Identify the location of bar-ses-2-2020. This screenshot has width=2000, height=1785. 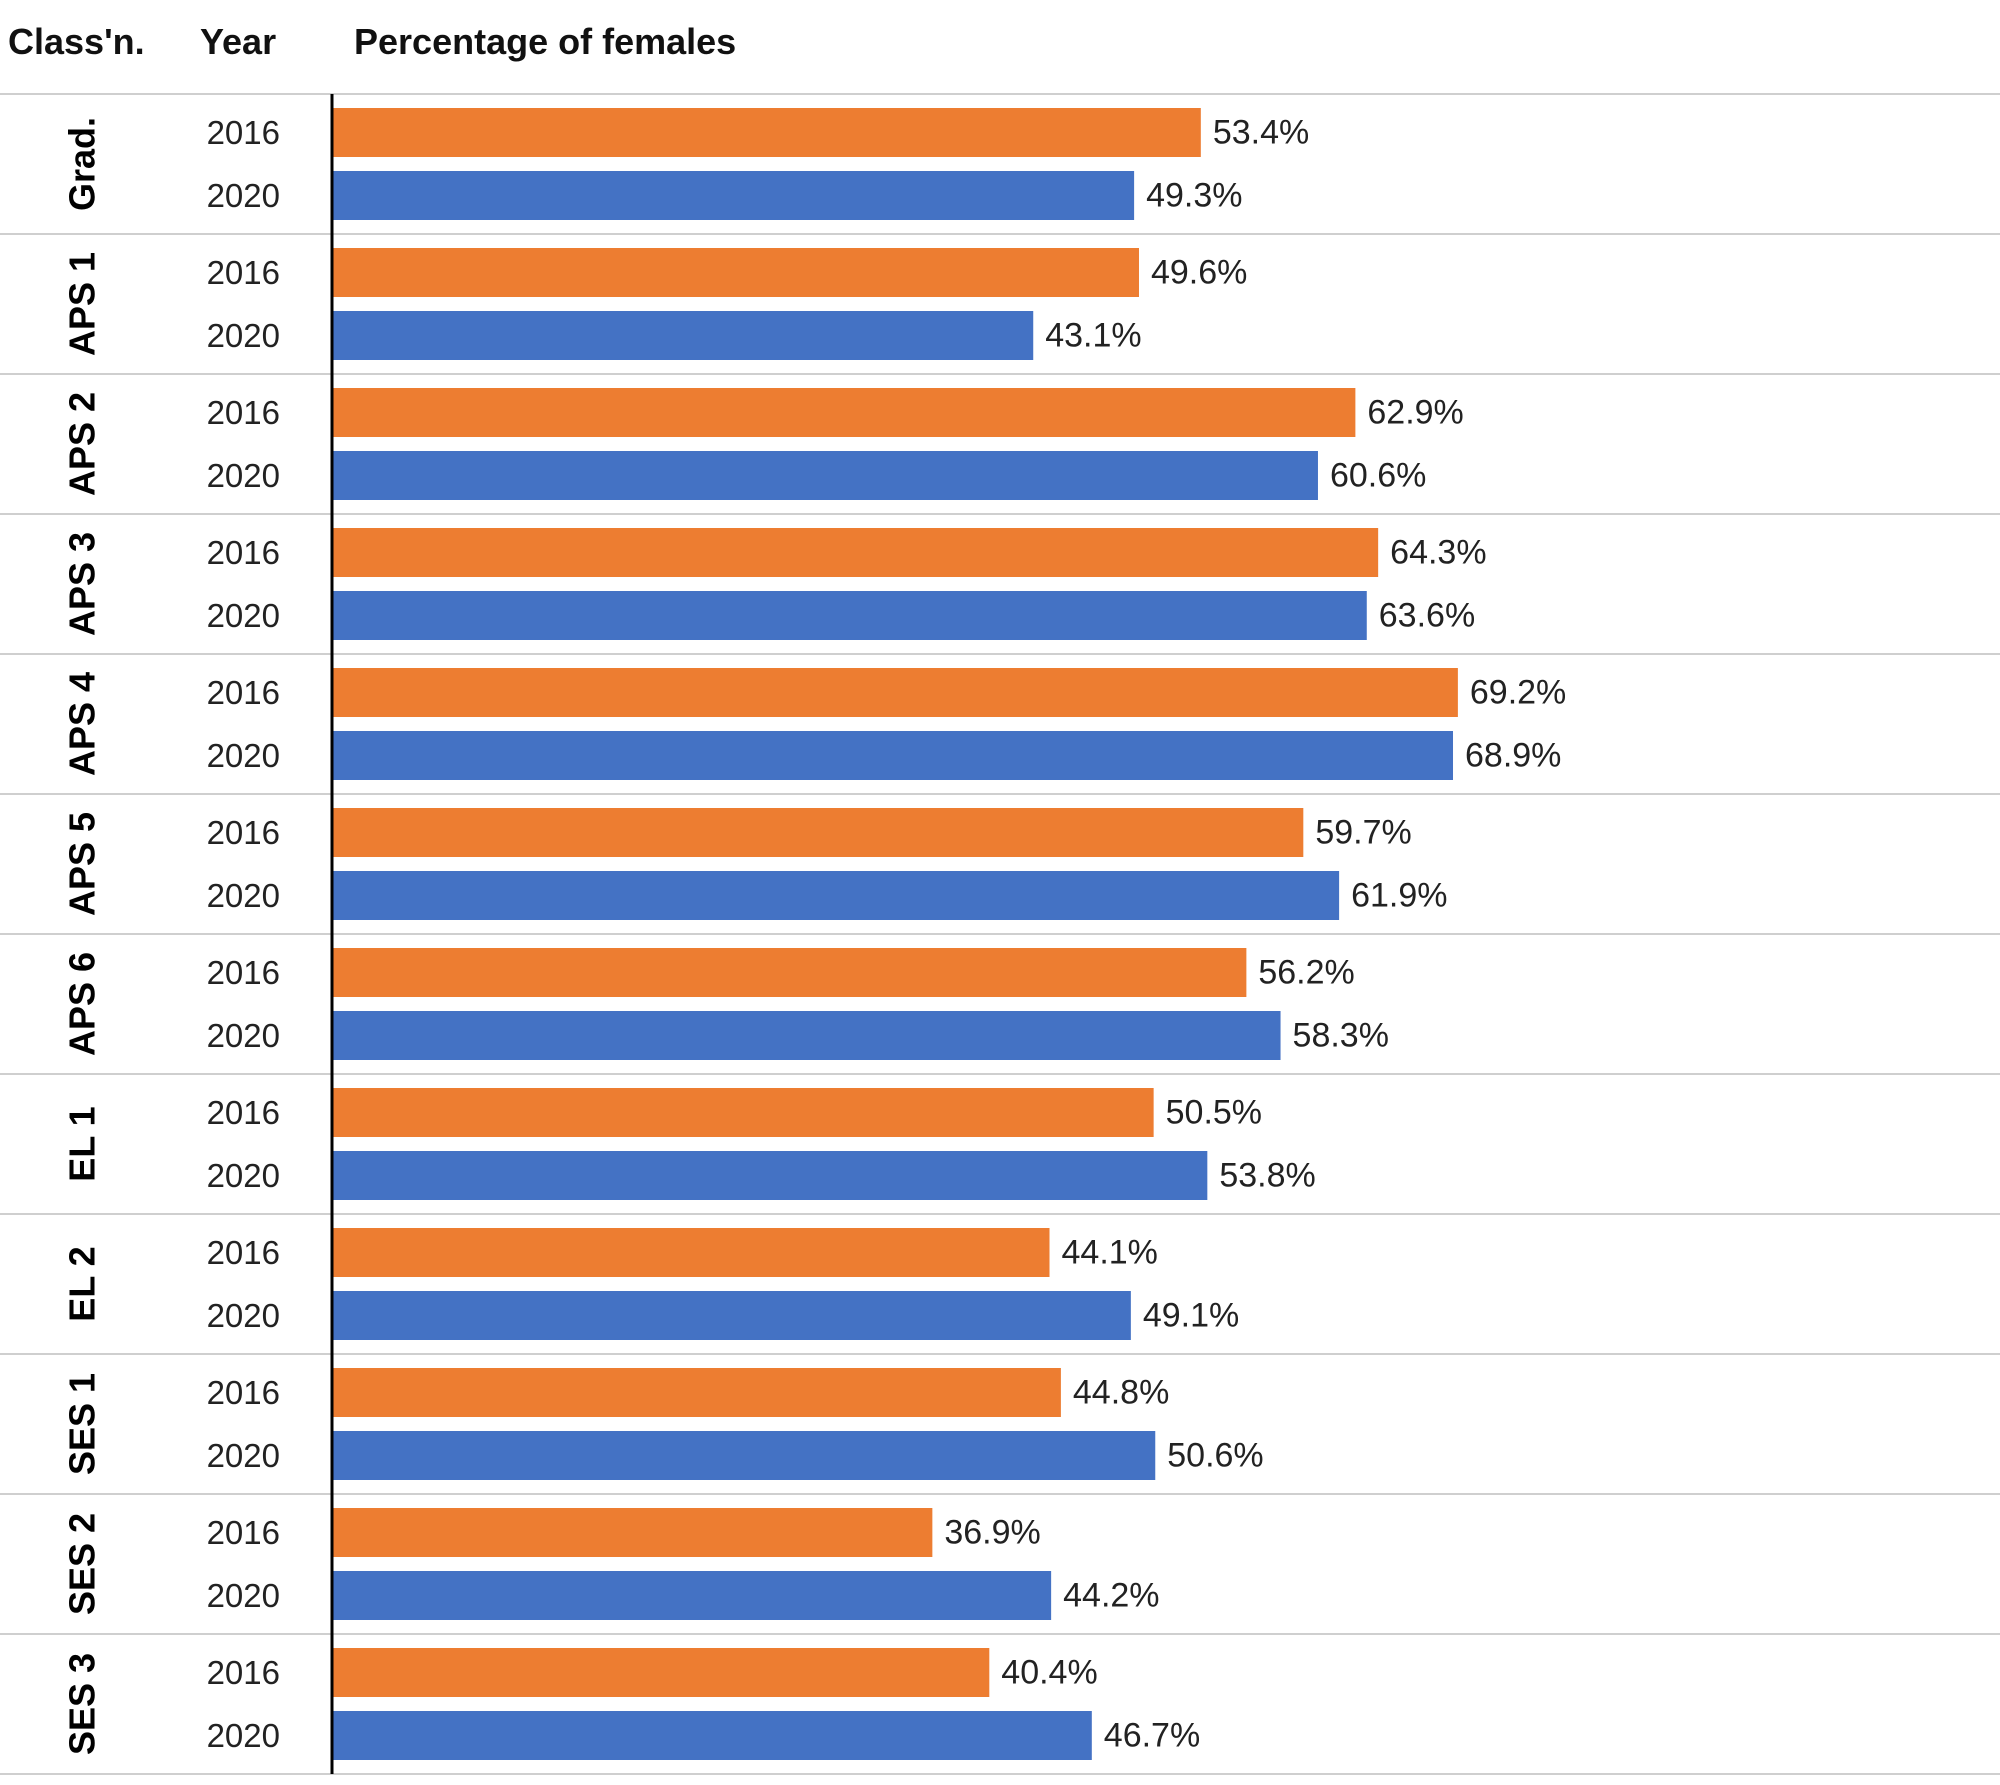
(692, 1595).